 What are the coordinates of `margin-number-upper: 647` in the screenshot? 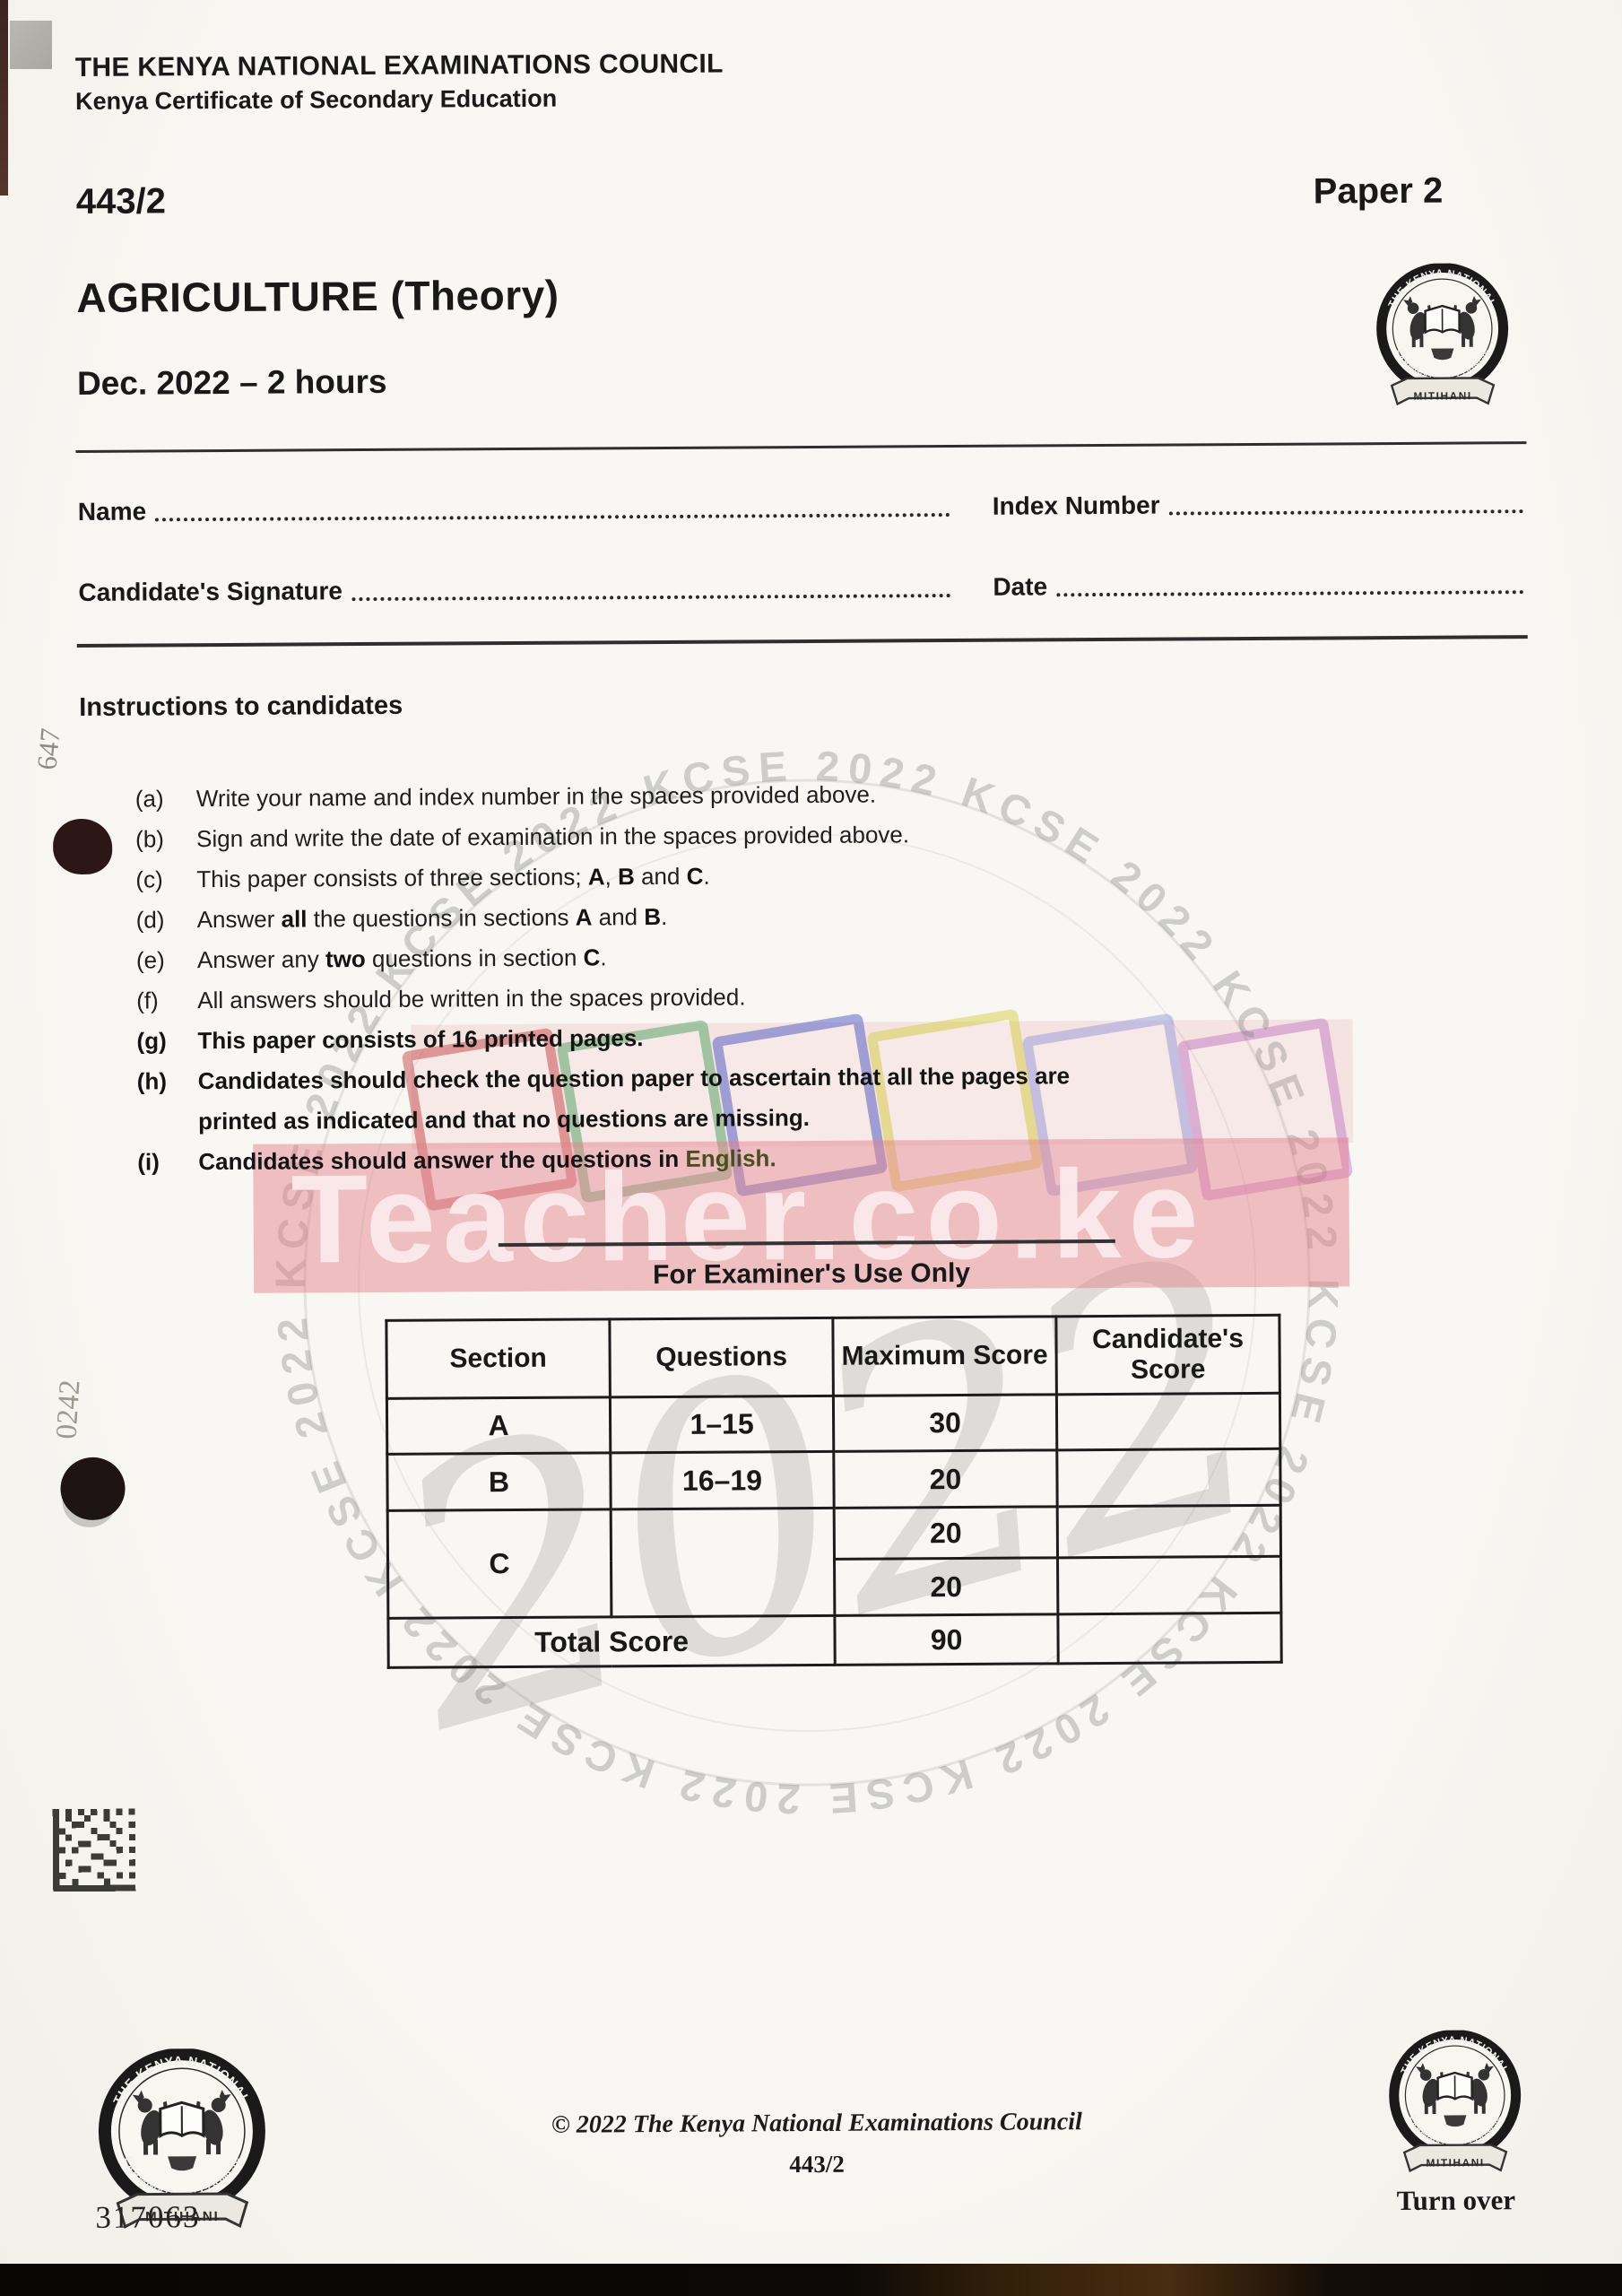 It's located at (48, 748).